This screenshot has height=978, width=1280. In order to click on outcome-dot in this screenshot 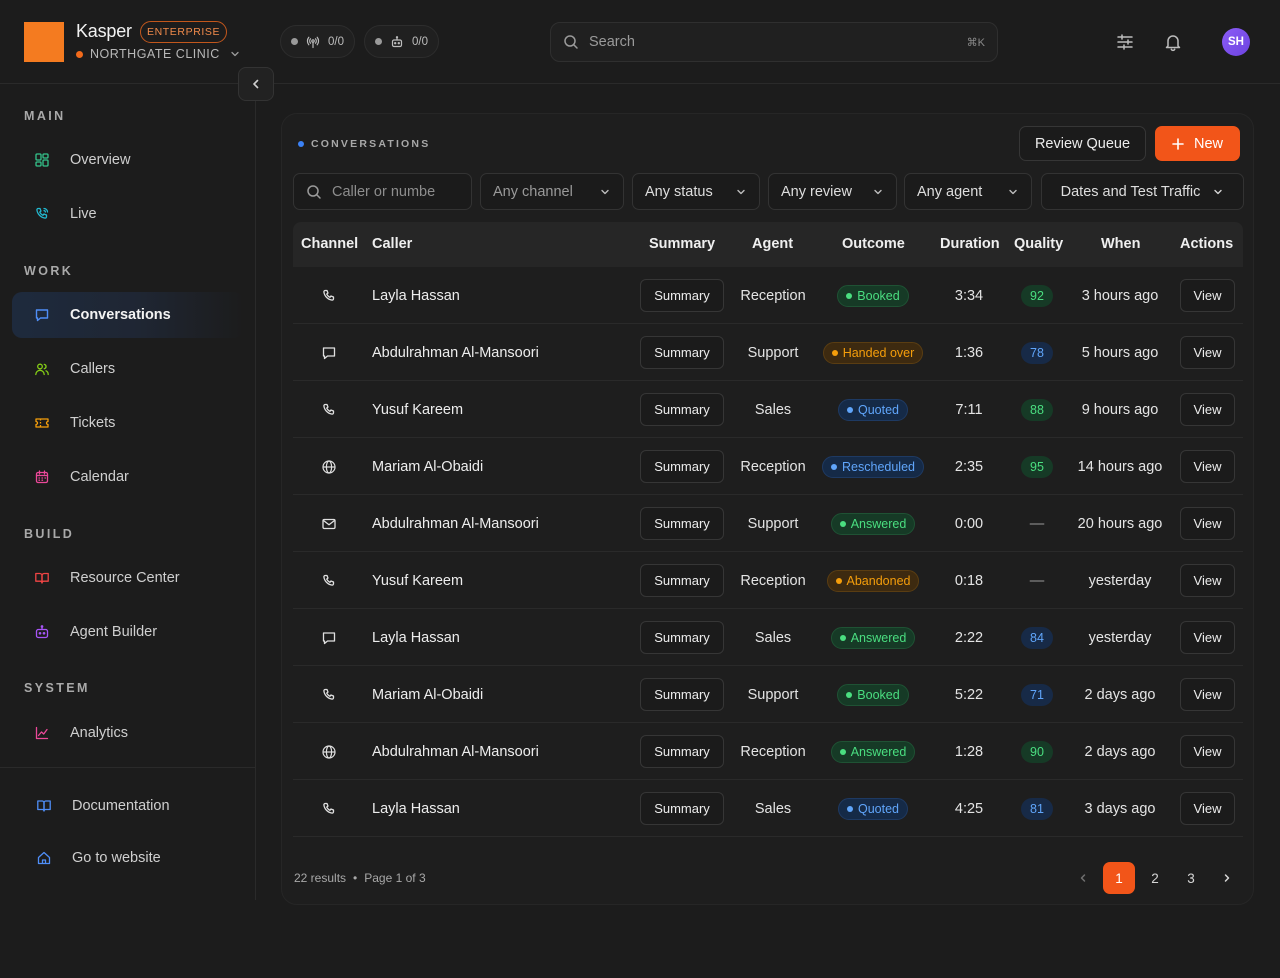, I will do `click(849, 808)`.